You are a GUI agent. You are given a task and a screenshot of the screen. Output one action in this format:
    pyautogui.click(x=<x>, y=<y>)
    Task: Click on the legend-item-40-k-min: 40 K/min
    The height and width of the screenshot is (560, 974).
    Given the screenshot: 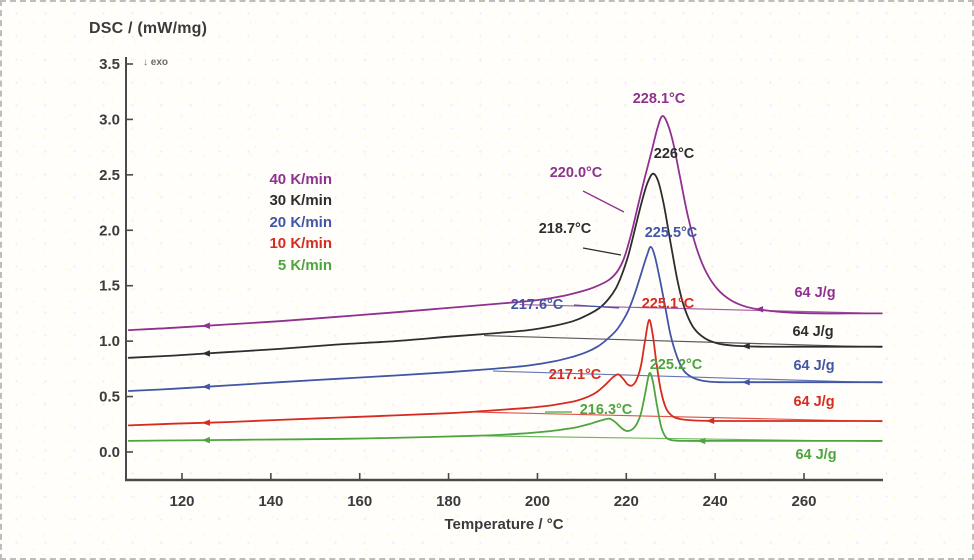 What is the action you would take?
    pyautogui.click(x=300, y=179)
    